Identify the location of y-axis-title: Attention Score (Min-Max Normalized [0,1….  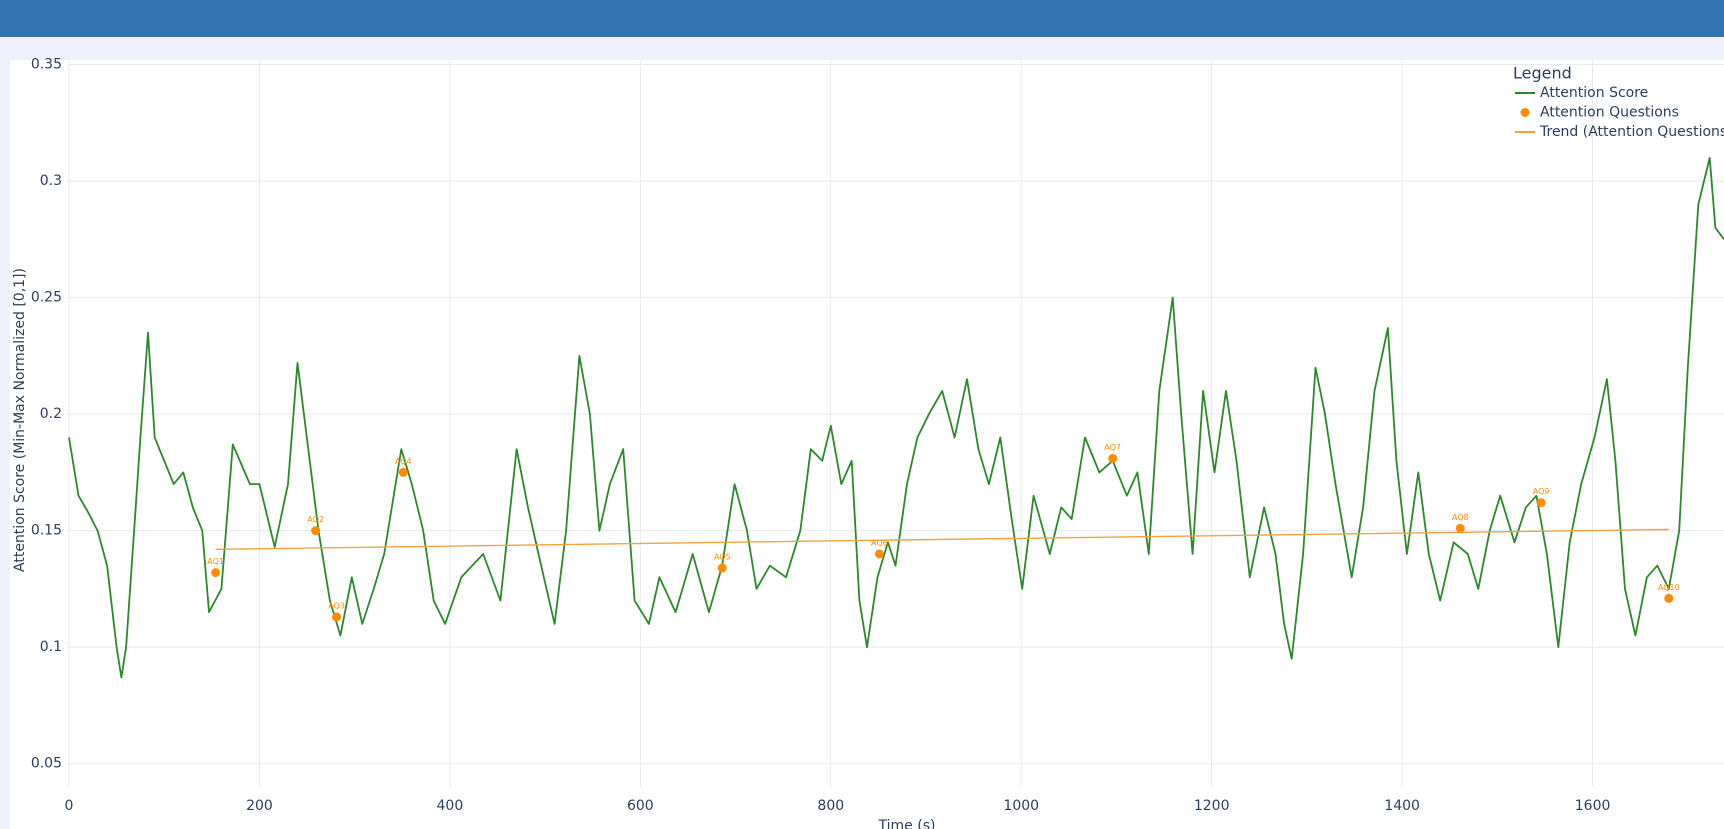
(20, 420).